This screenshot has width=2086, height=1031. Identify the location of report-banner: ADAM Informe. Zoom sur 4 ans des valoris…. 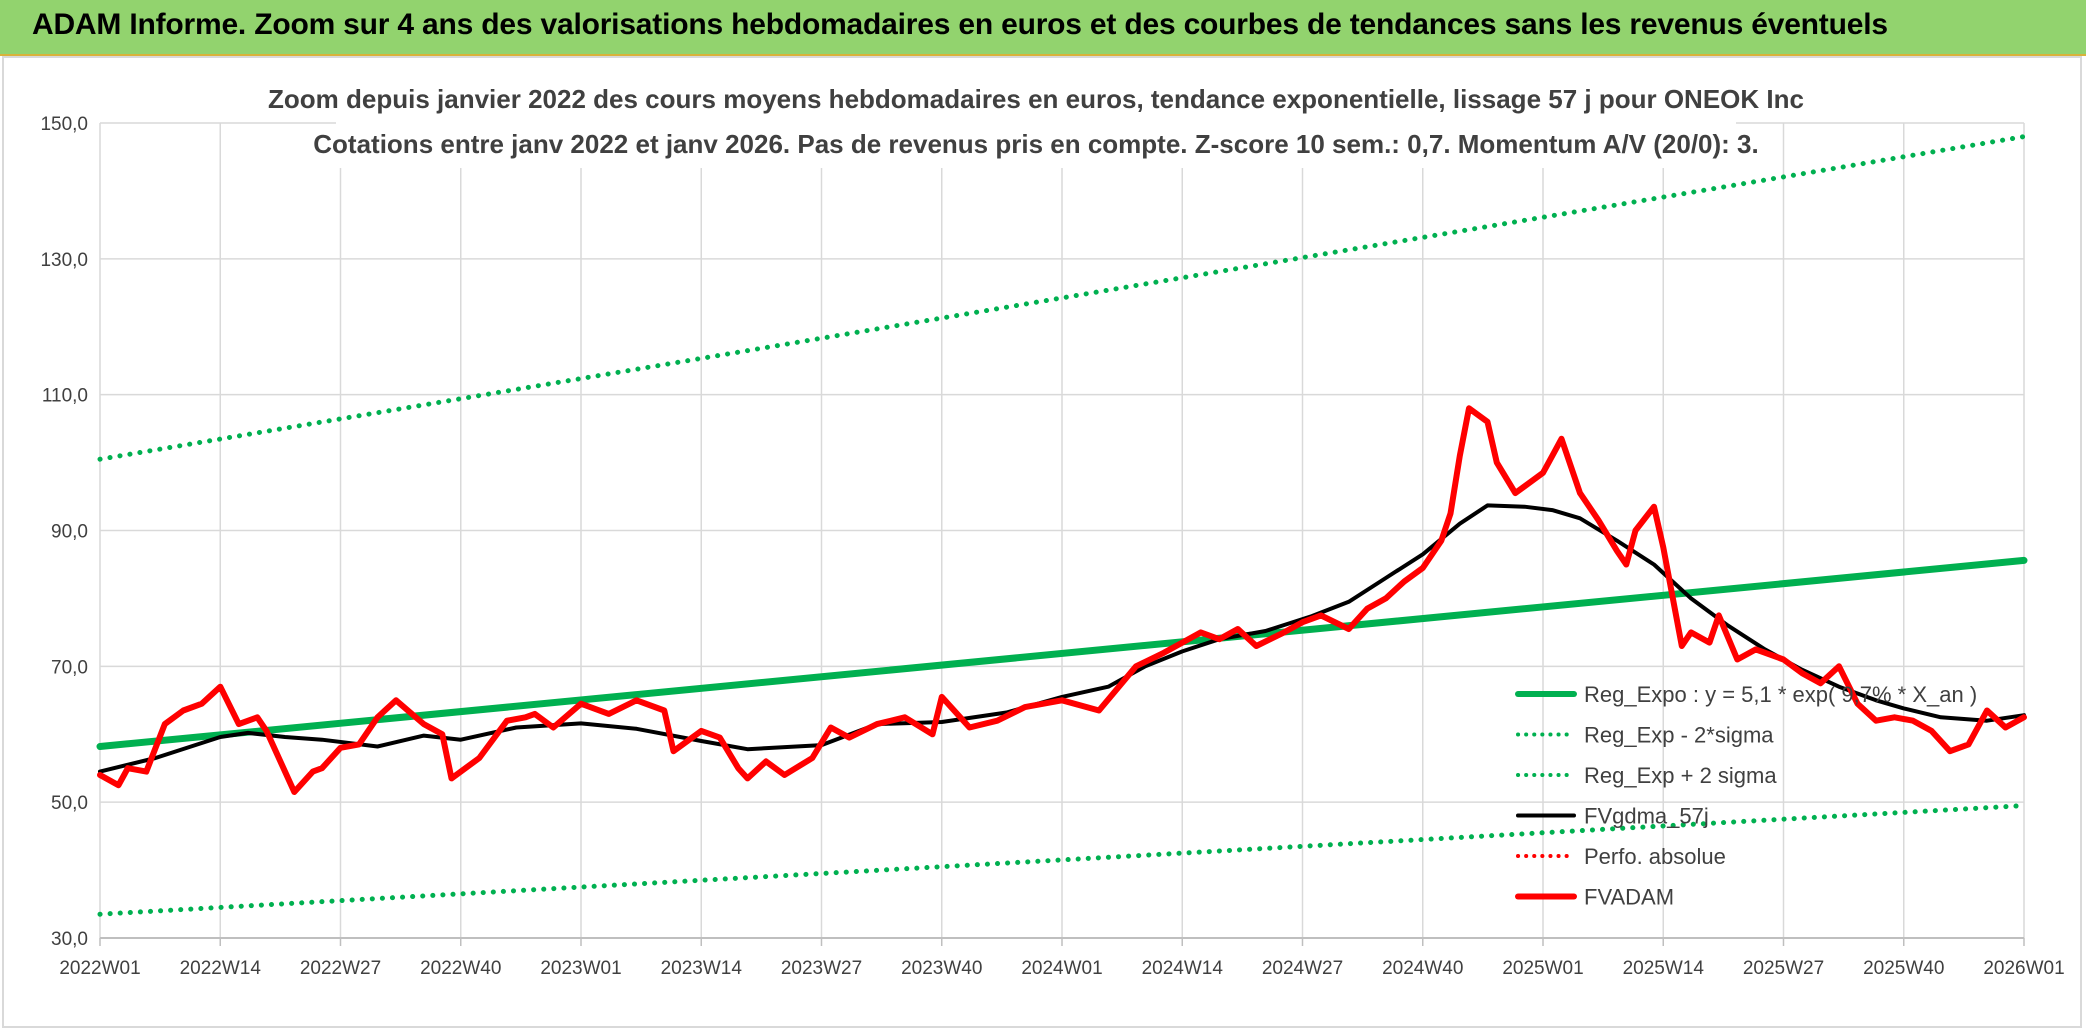
(1043, 28).